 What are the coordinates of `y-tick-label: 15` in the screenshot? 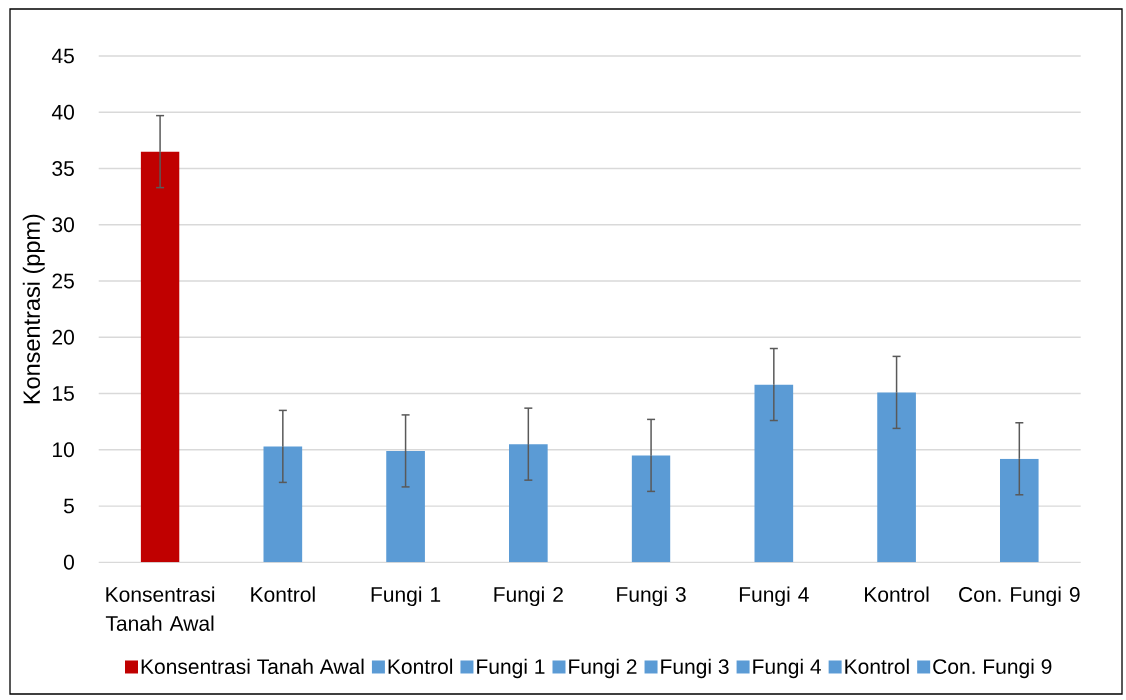 It's located at (63, 393).